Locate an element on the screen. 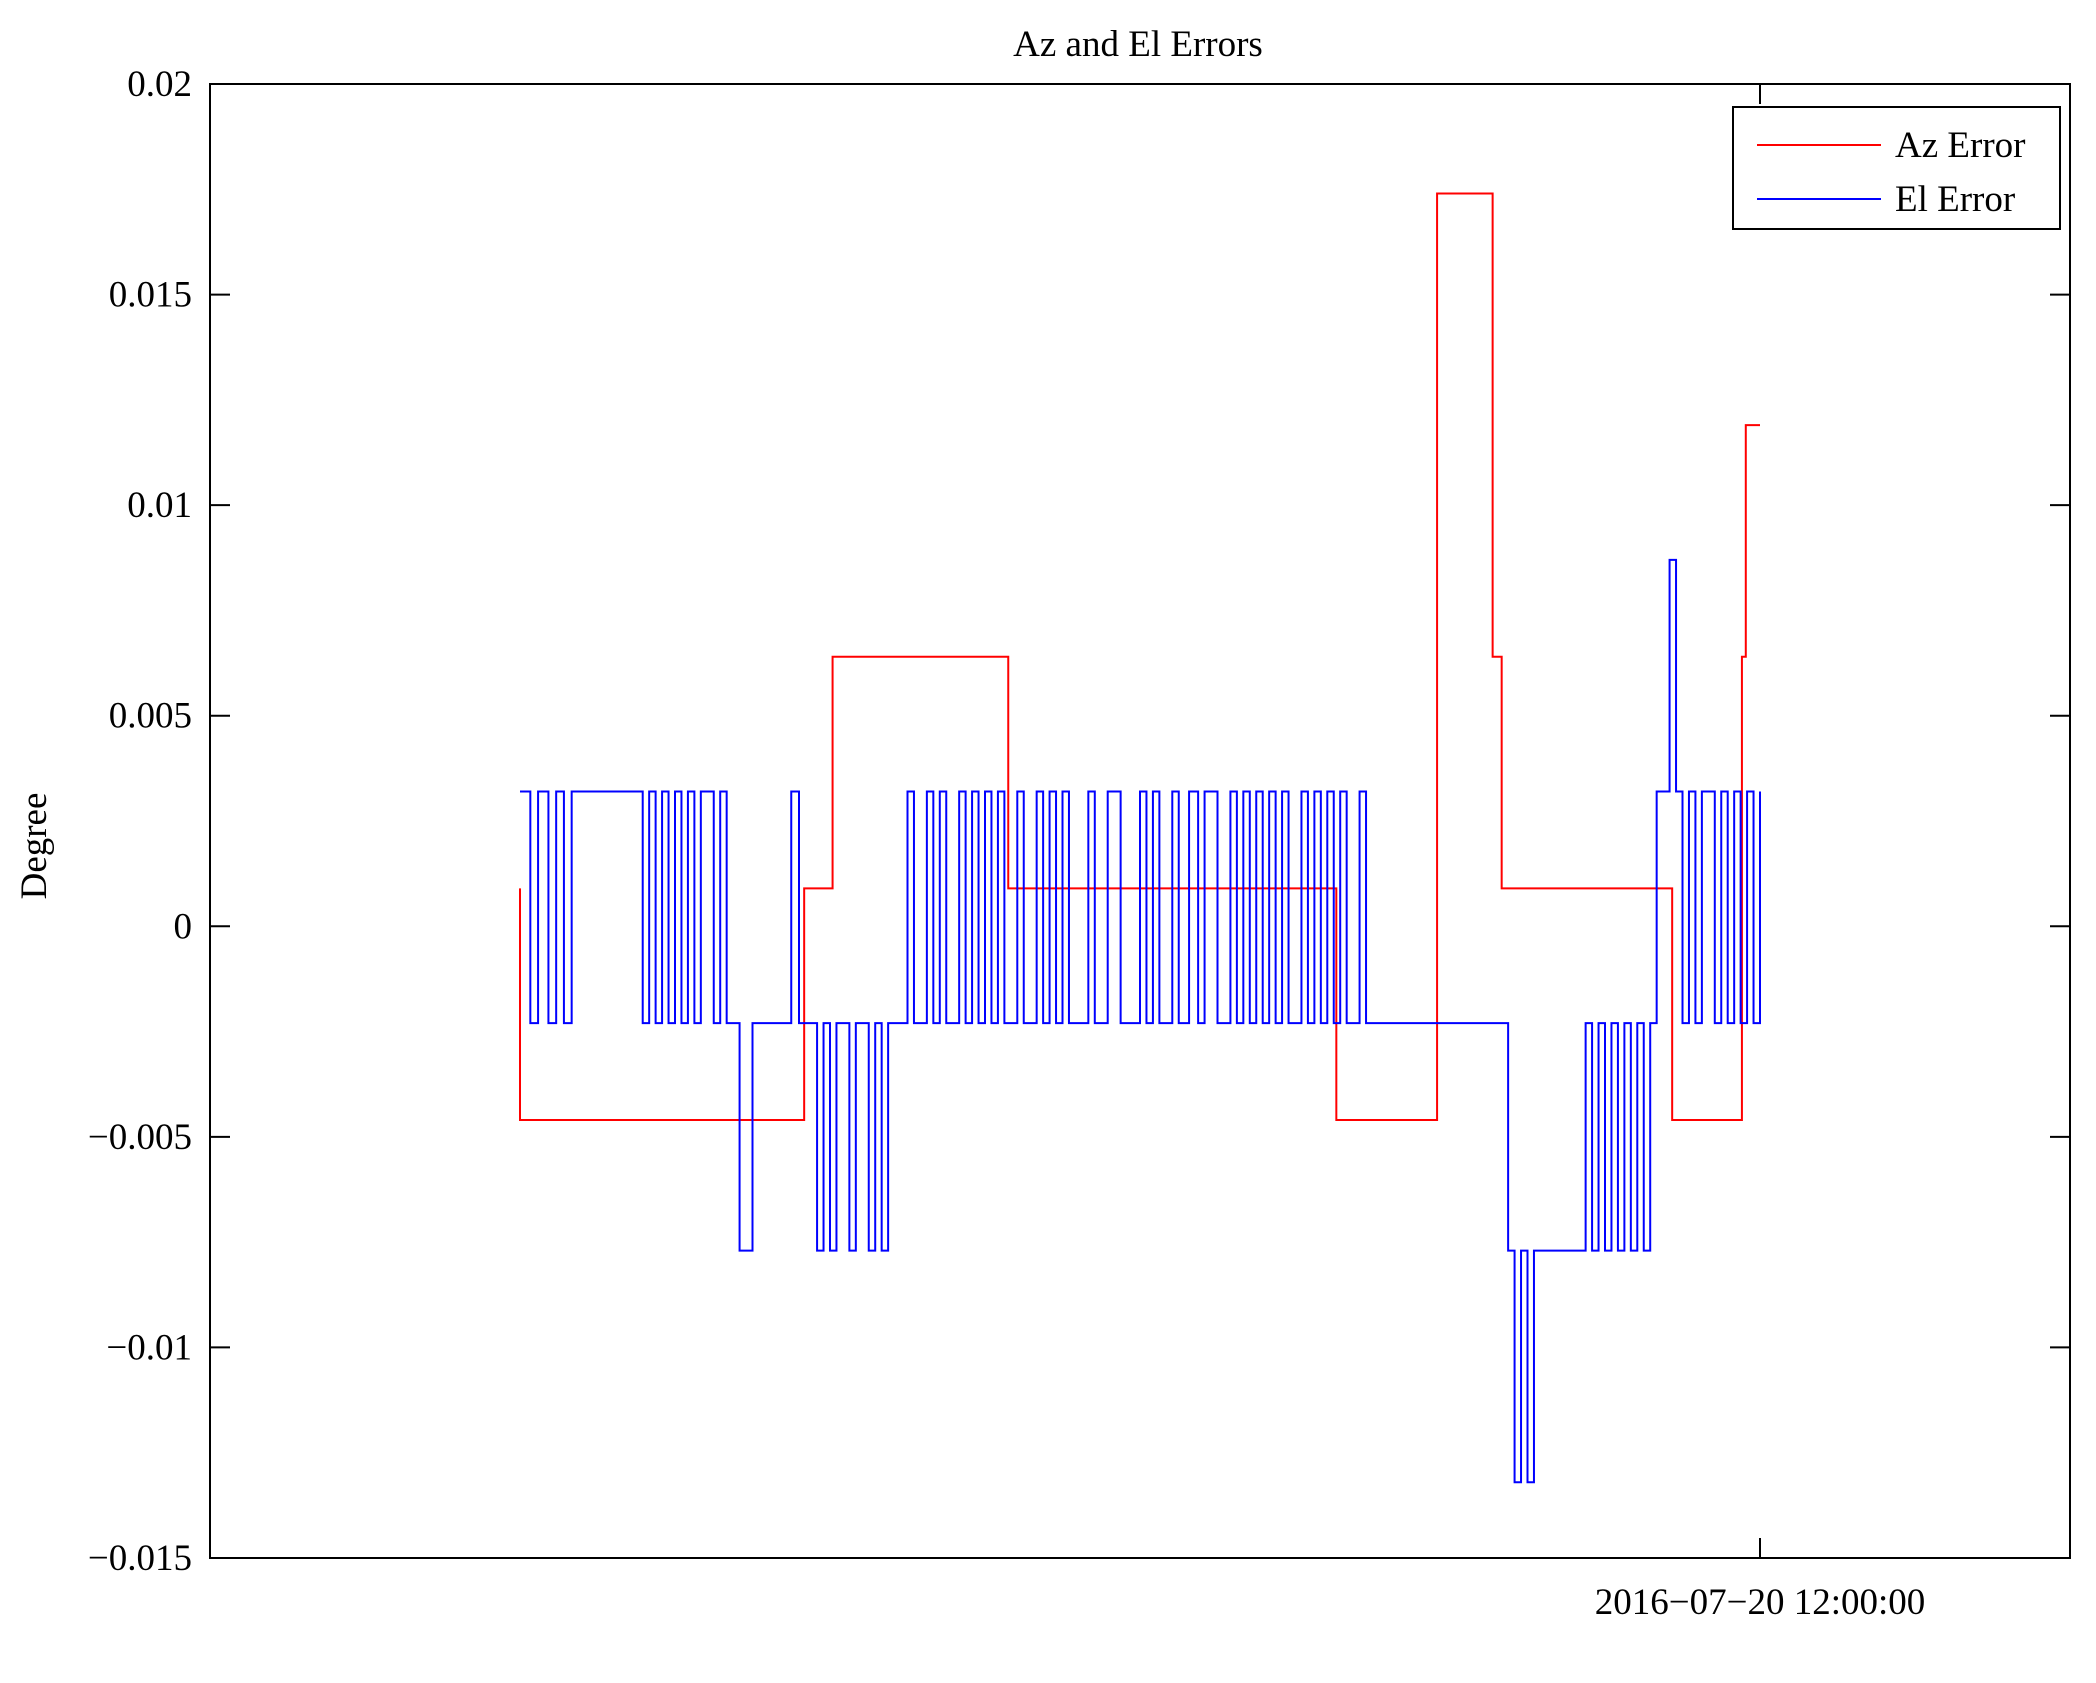  legend: Az Error El Error is located at coordinates (1896, 168).